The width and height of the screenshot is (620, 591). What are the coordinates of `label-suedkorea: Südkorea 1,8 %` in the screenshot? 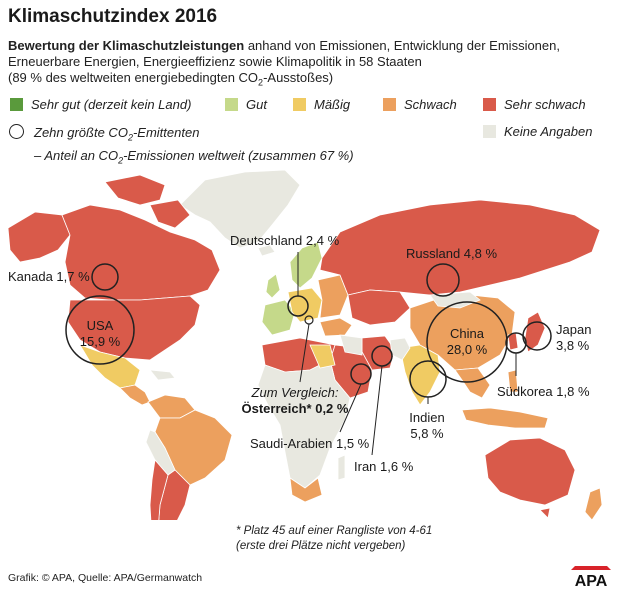 It's located at (543, 391).